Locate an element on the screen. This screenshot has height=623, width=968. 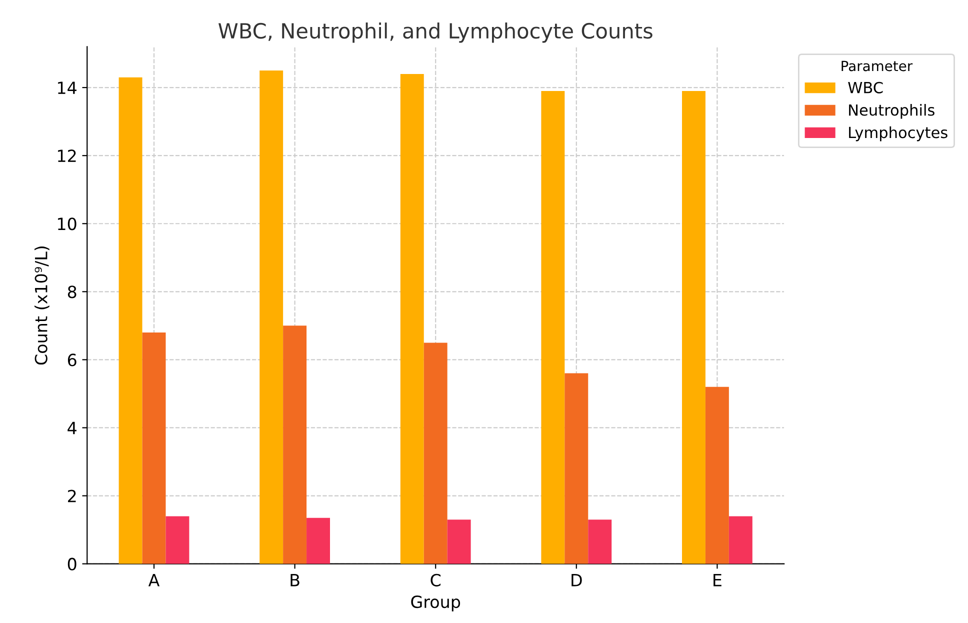
y-axis-title: Count (x10⁹/L) is located at coordinates (42, 305).